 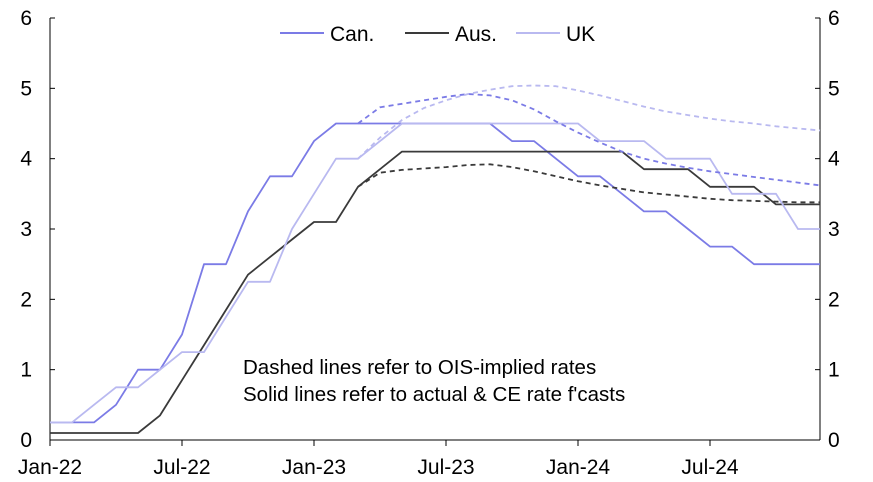 I want to click on series-line-uk-ois-dashed, so click(x=589, y=122).